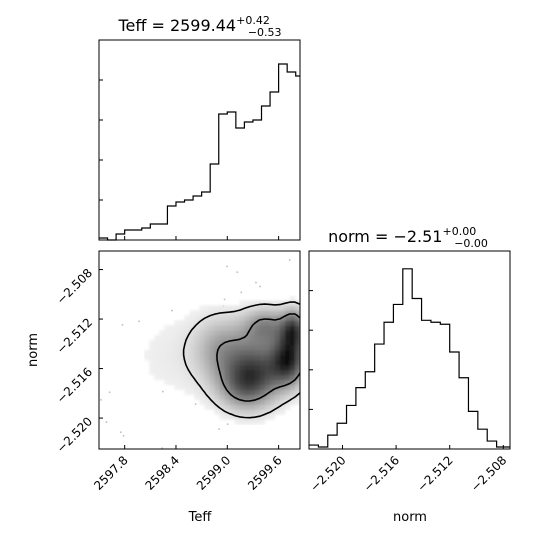  I want to click on norm-title-sub: −0.00, so click(471, 243).